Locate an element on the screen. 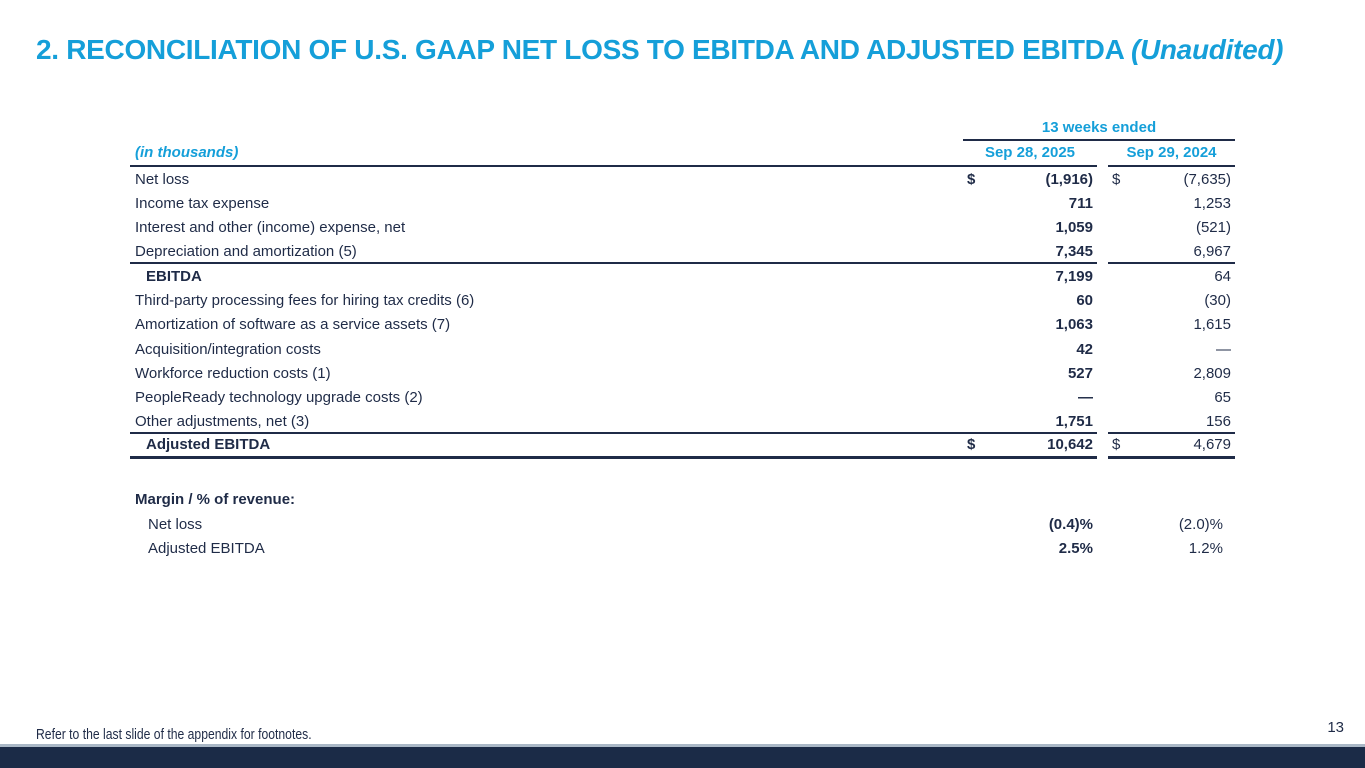 The width and height of the screenshot is (1365, 768). value: 7,345 is located at coordinates (1074, 251).